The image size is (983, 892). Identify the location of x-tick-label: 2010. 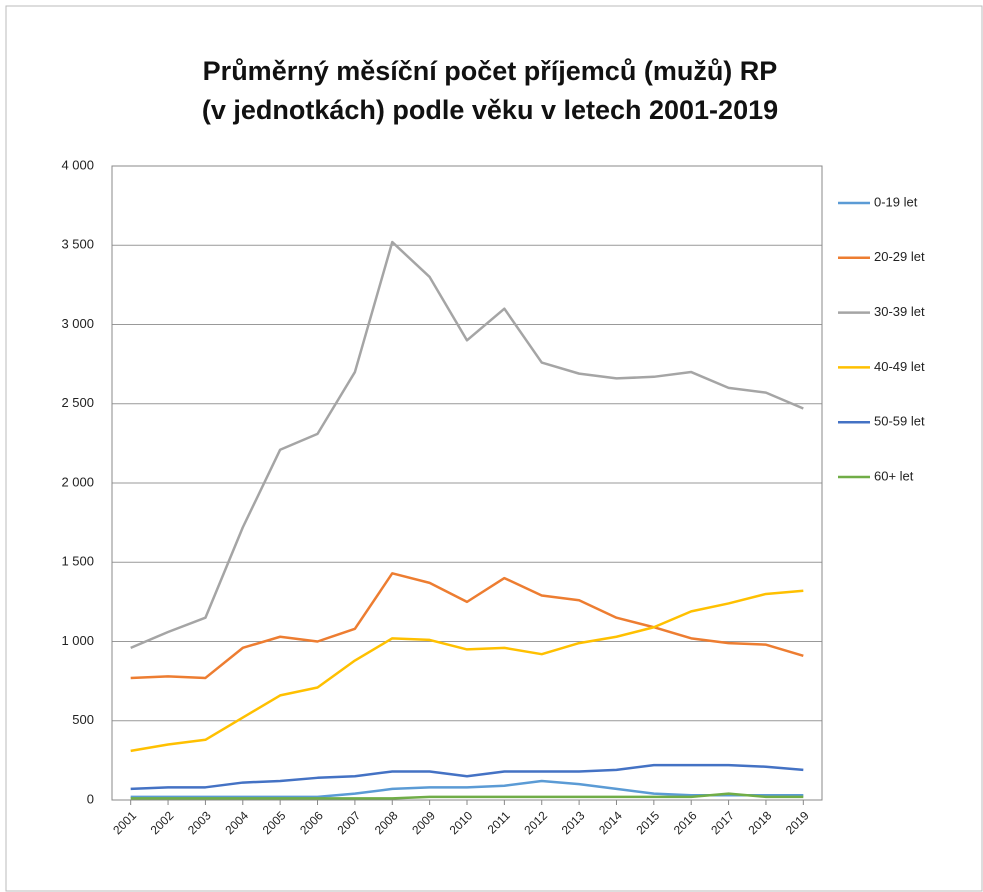
(461, 822).